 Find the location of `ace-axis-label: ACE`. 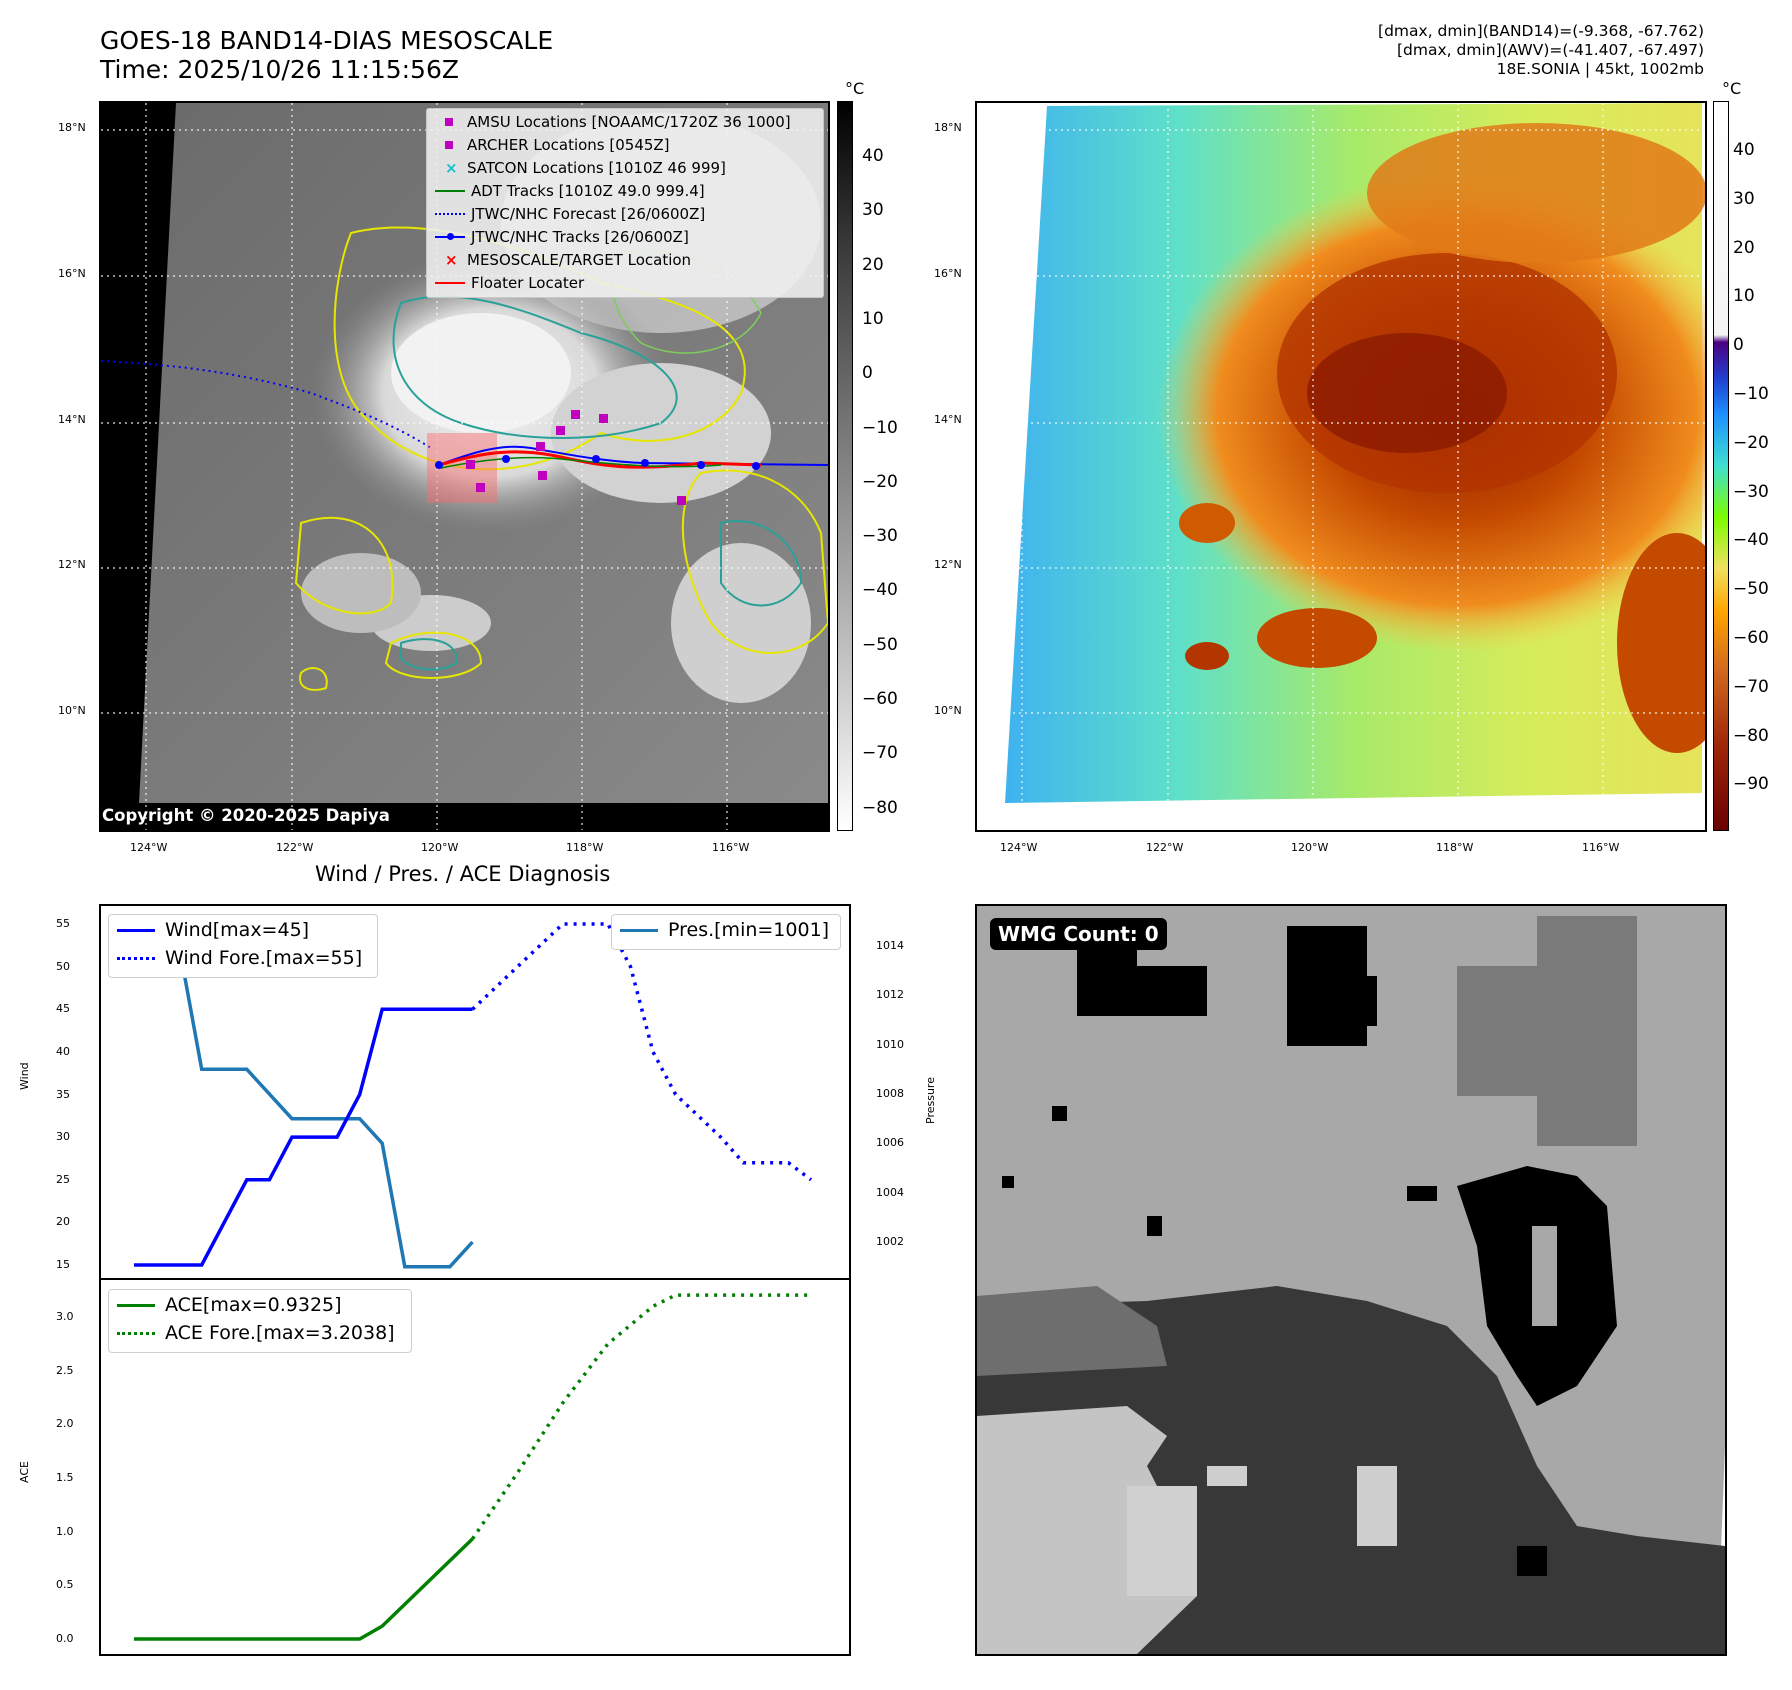

ace-axis-label: ACE is located at coordinates (24, 1472).